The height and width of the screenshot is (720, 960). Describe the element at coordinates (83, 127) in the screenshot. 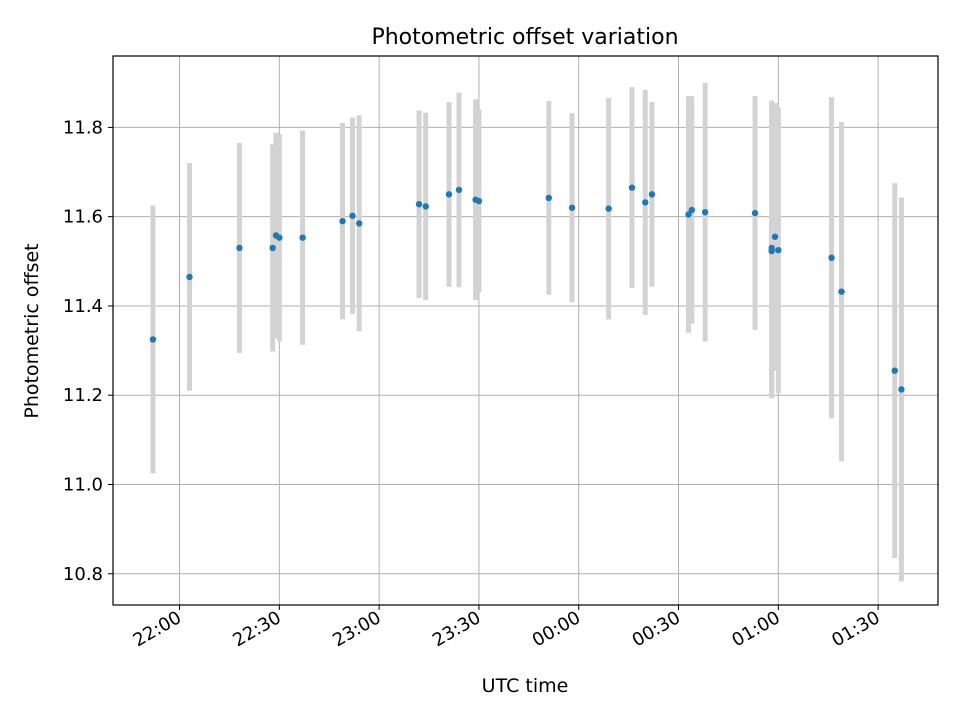

I see `y-tick-label: 11.8` at that location.